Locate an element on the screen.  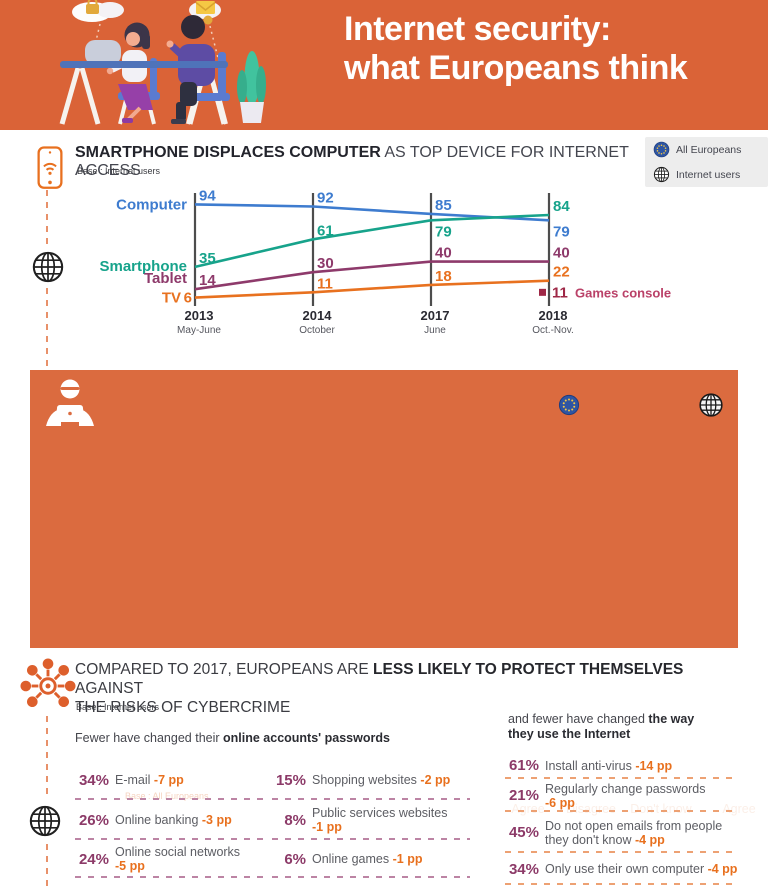
svg-text: 30 is located at coordinates (325, 263).